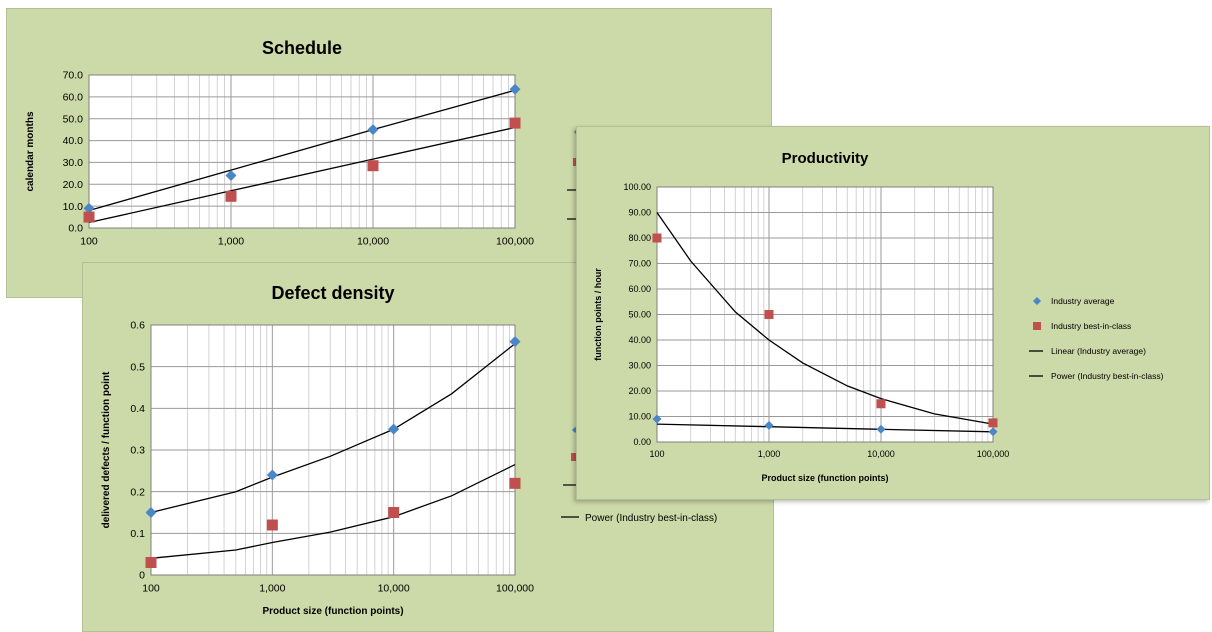 The height and width of the screenshot is (632, 1212). Describe the element at coordinates (73, 76) in the screenshot. I see `y-tick-label: 70.0` at that location.